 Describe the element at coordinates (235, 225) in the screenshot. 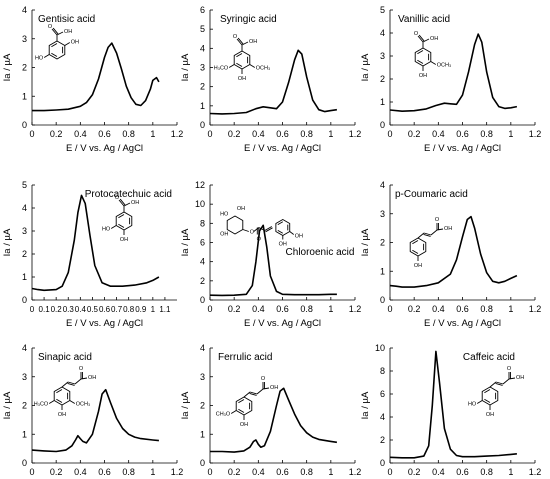

I see `cyclohexane-ring` at that location.